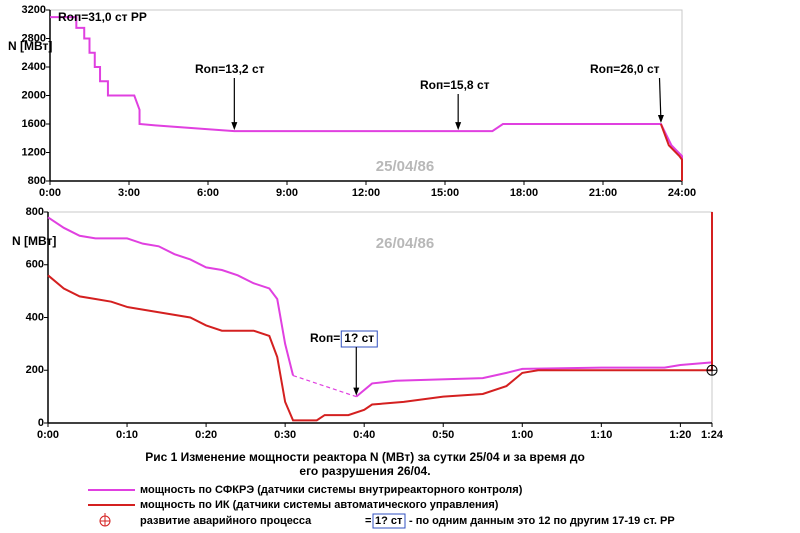 The height and width of the screenshot is (533, 800). I want to click on annotation-arrow, so click(660, 99).